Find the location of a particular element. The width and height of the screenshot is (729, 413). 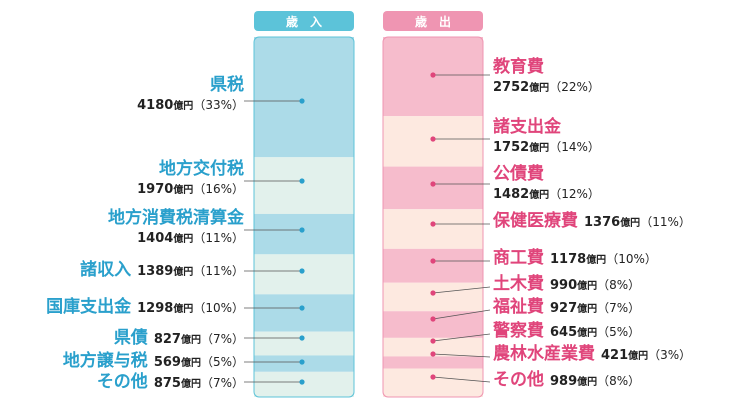

expenditure-category-label: 農林水産業費 is located at coordinates (544, 354).